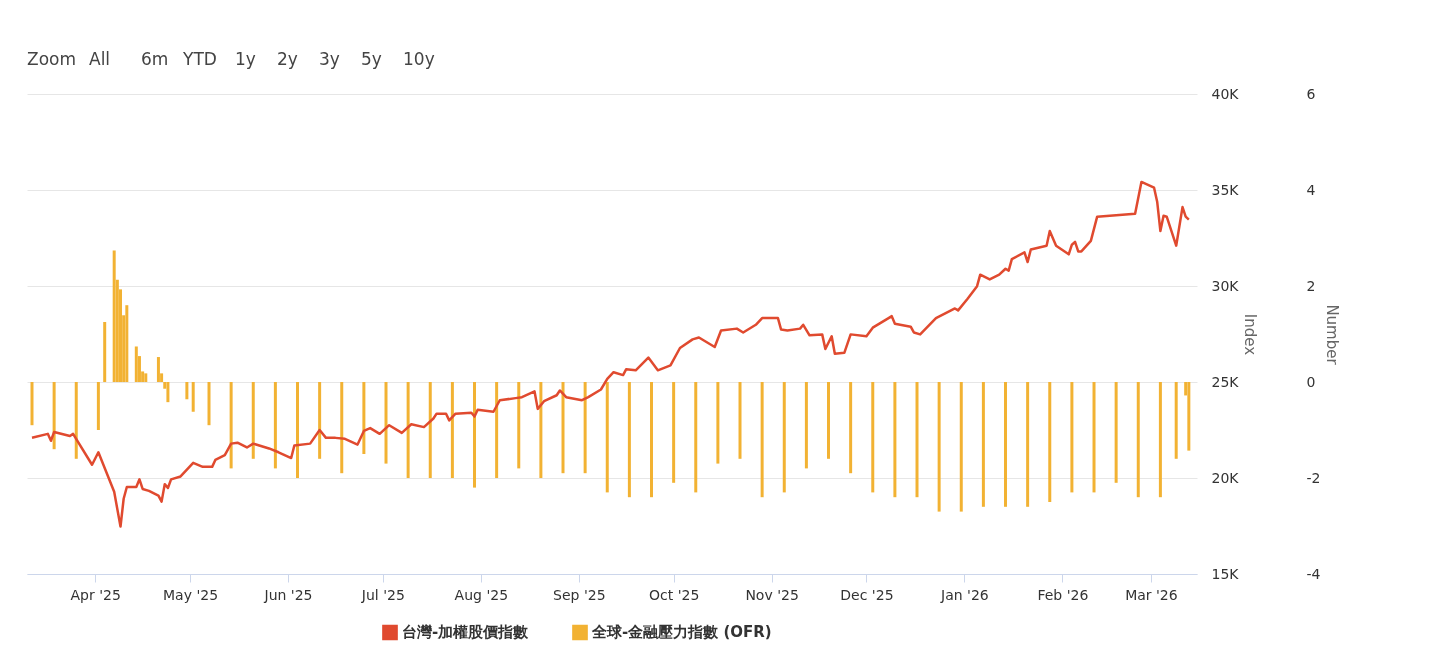 The image size is (1456, 648). I want to click on x-tick-label: Sep '25, so click(579, 594).